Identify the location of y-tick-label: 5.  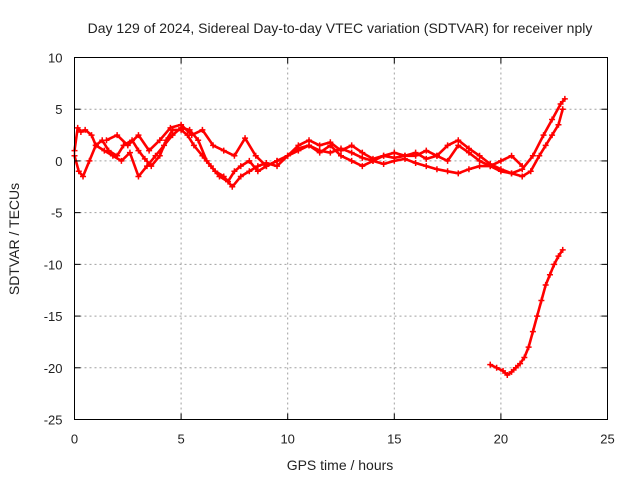
(58, 109).